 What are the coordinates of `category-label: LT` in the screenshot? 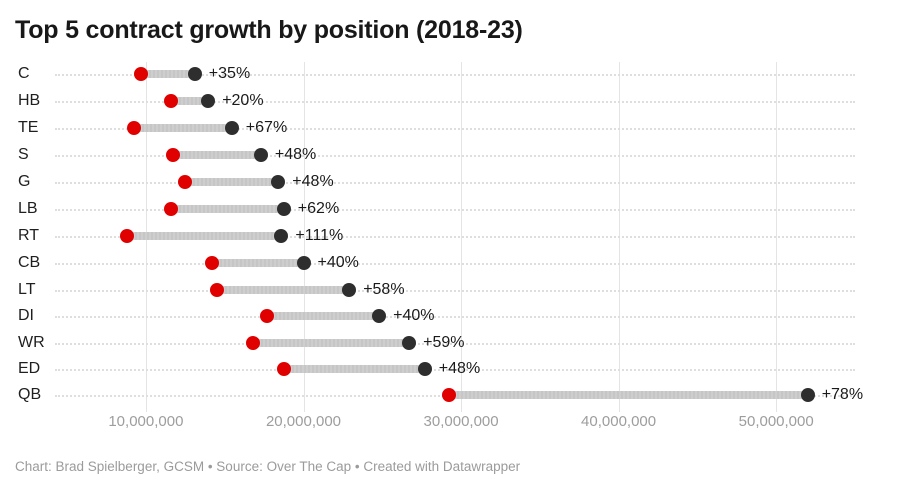 It's located at (27, 289).